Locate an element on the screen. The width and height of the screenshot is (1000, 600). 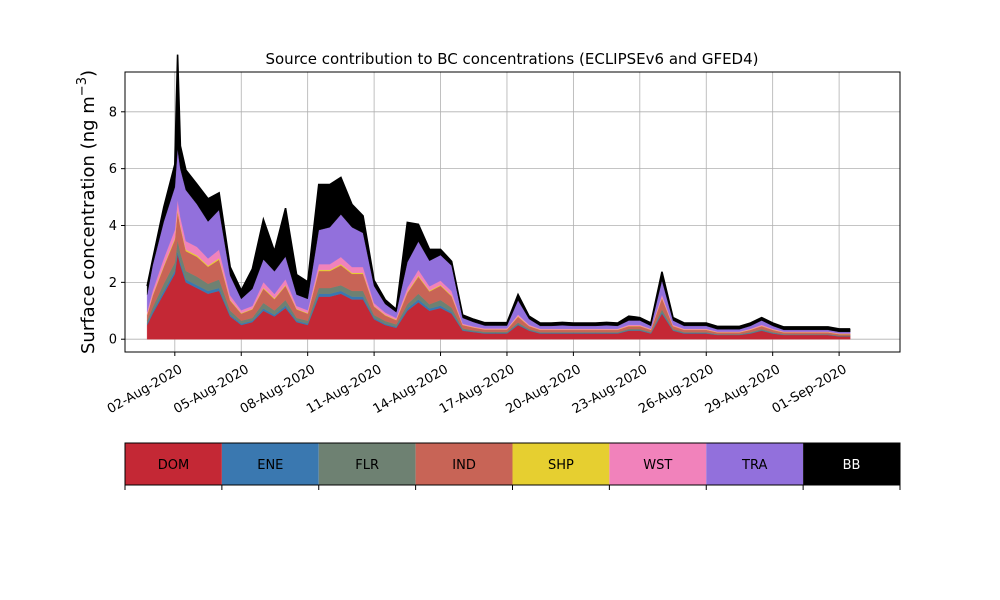
legend-label-wst: WST is located at coordinates (657, 465).